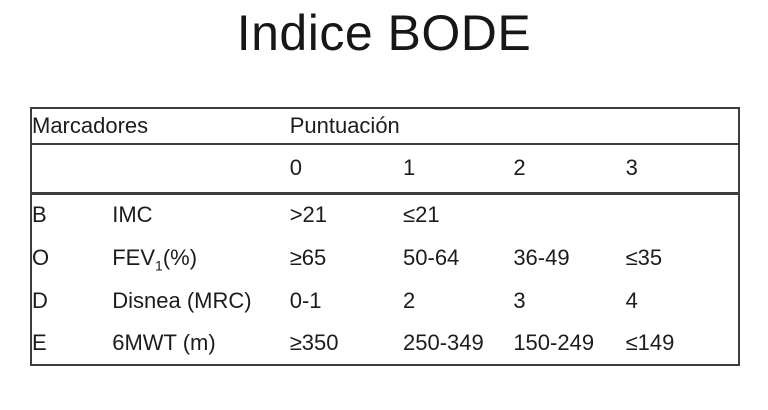 The height and width of the screenshot is (410, 768). I want to click on header-marcadores: Marcadores, so click(160, 126).